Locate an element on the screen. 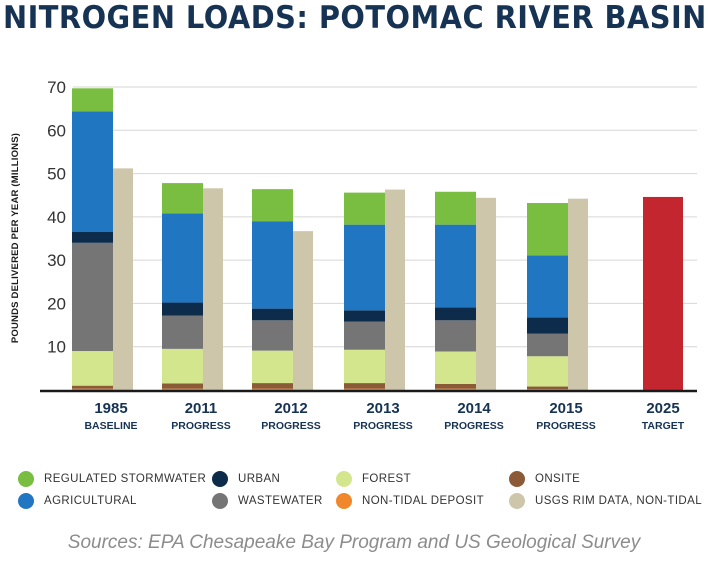 The image size is (708, 568). legend-label: USGS RIM DATA, NON-TIDAL is located at coordinates (618, 501).